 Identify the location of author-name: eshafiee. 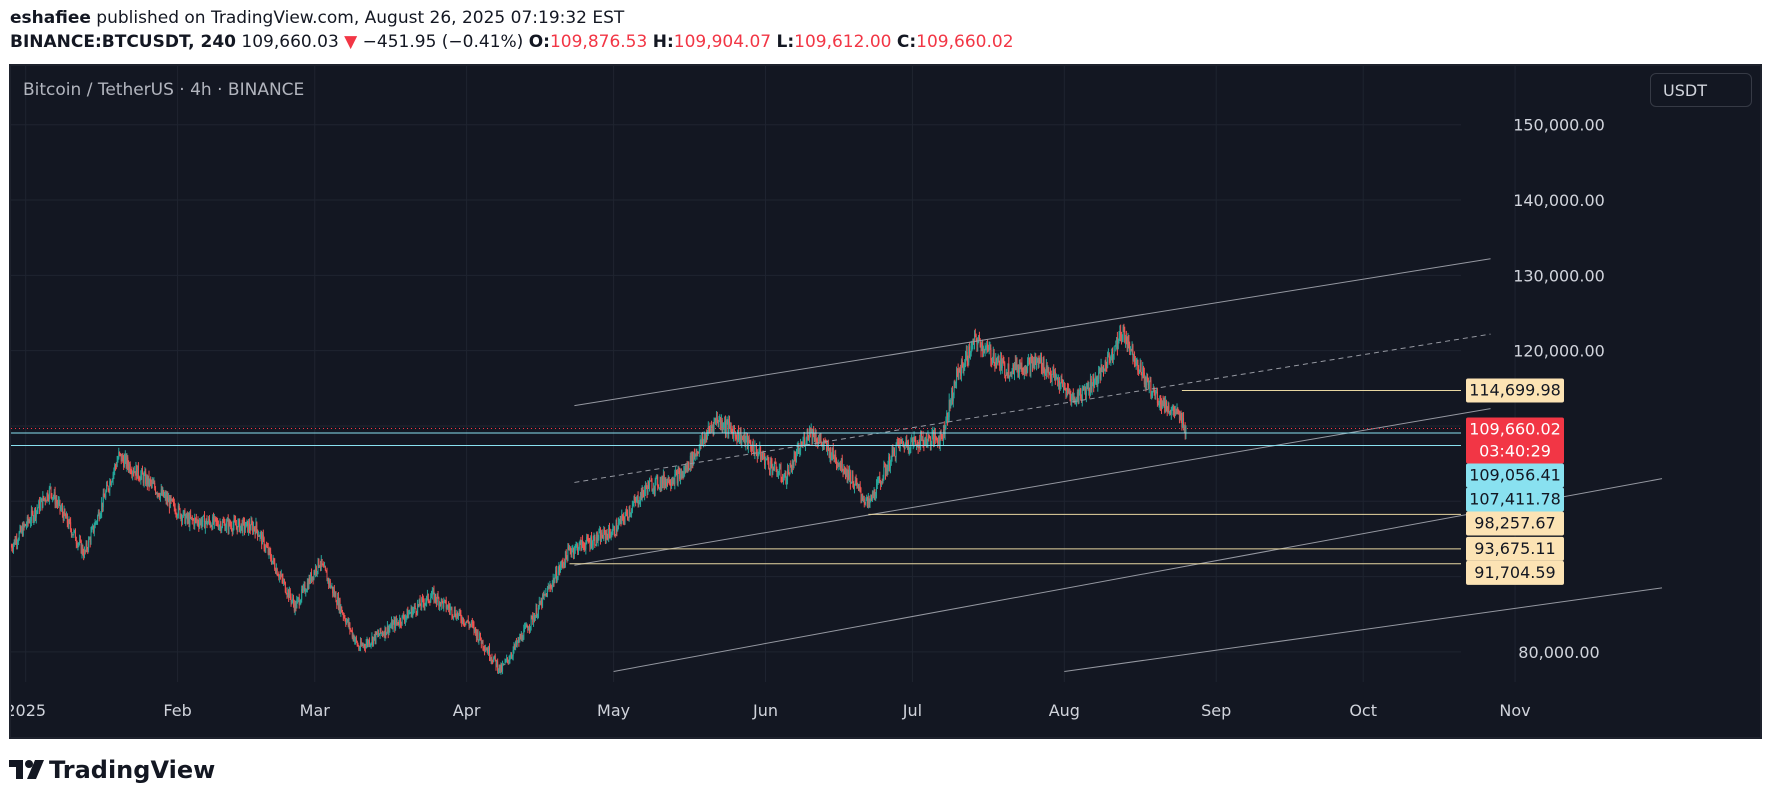
(50, 18).